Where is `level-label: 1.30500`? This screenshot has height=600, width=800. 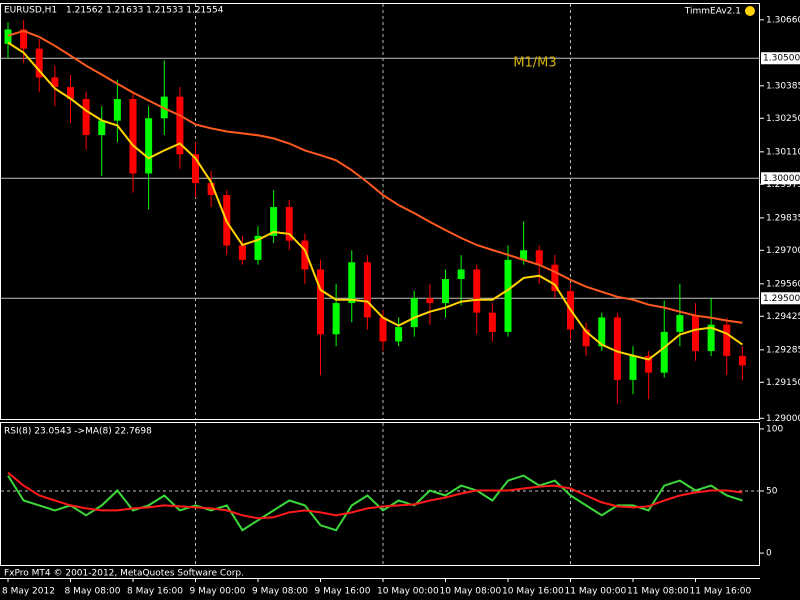 level-label: 1.30500 is located at coordinates (781, 59).